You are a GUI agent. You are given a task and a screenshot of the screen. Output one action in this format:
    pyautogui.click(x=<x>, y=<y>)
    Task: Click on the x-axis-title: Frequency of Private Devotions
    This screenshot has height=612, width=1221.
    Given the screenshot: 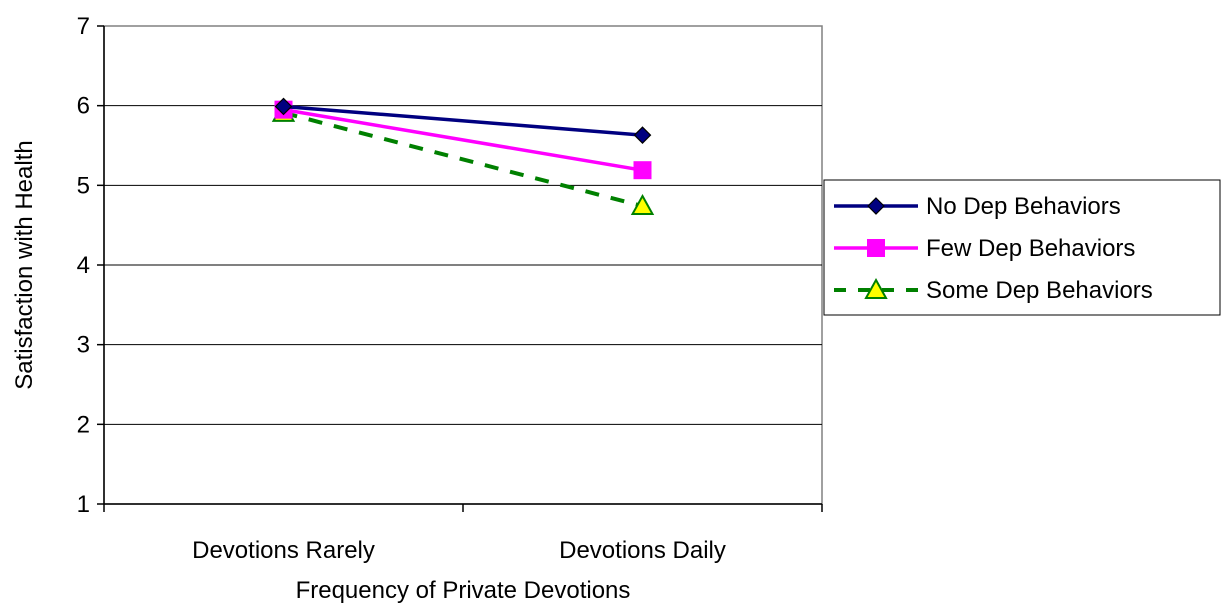 What is the action you would take?
    pyautogui.click(x=463, y=590)
    